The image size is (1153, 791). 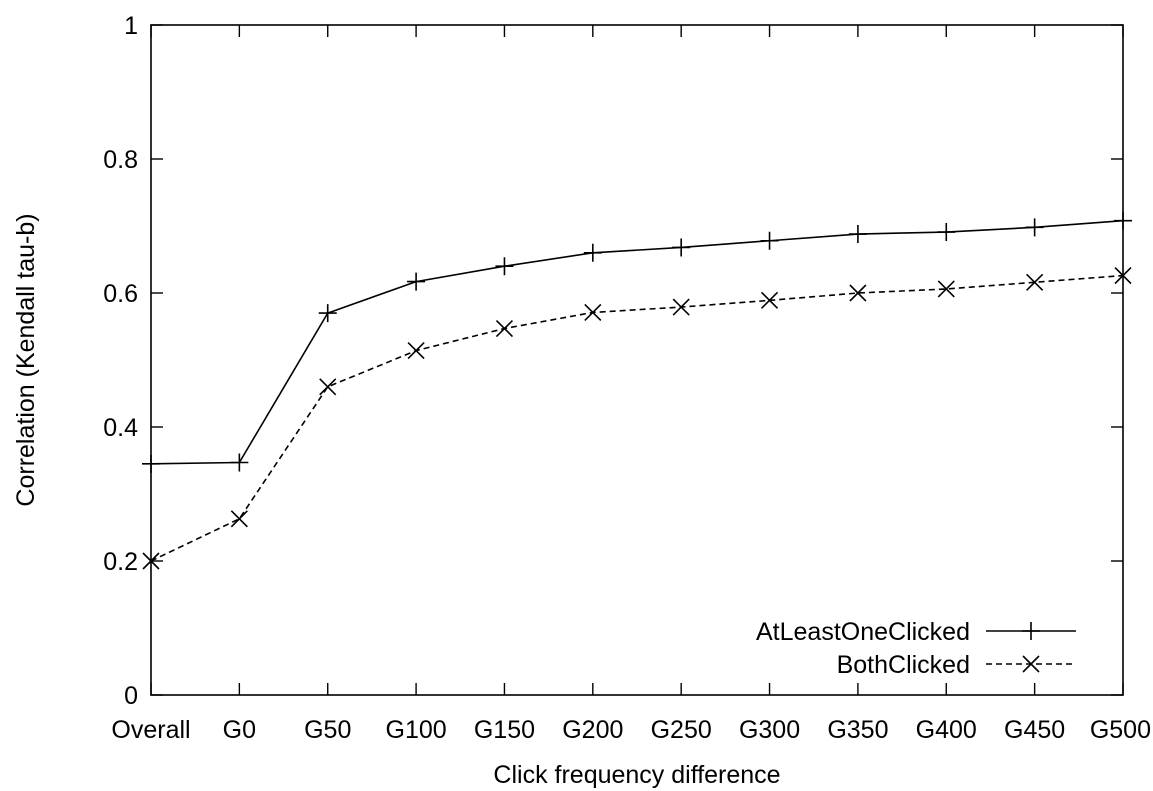 What do you see at coordinates (592, 730) in the screenshot?
I see `x-tick-label: G200` at bounding box center [592, 730].